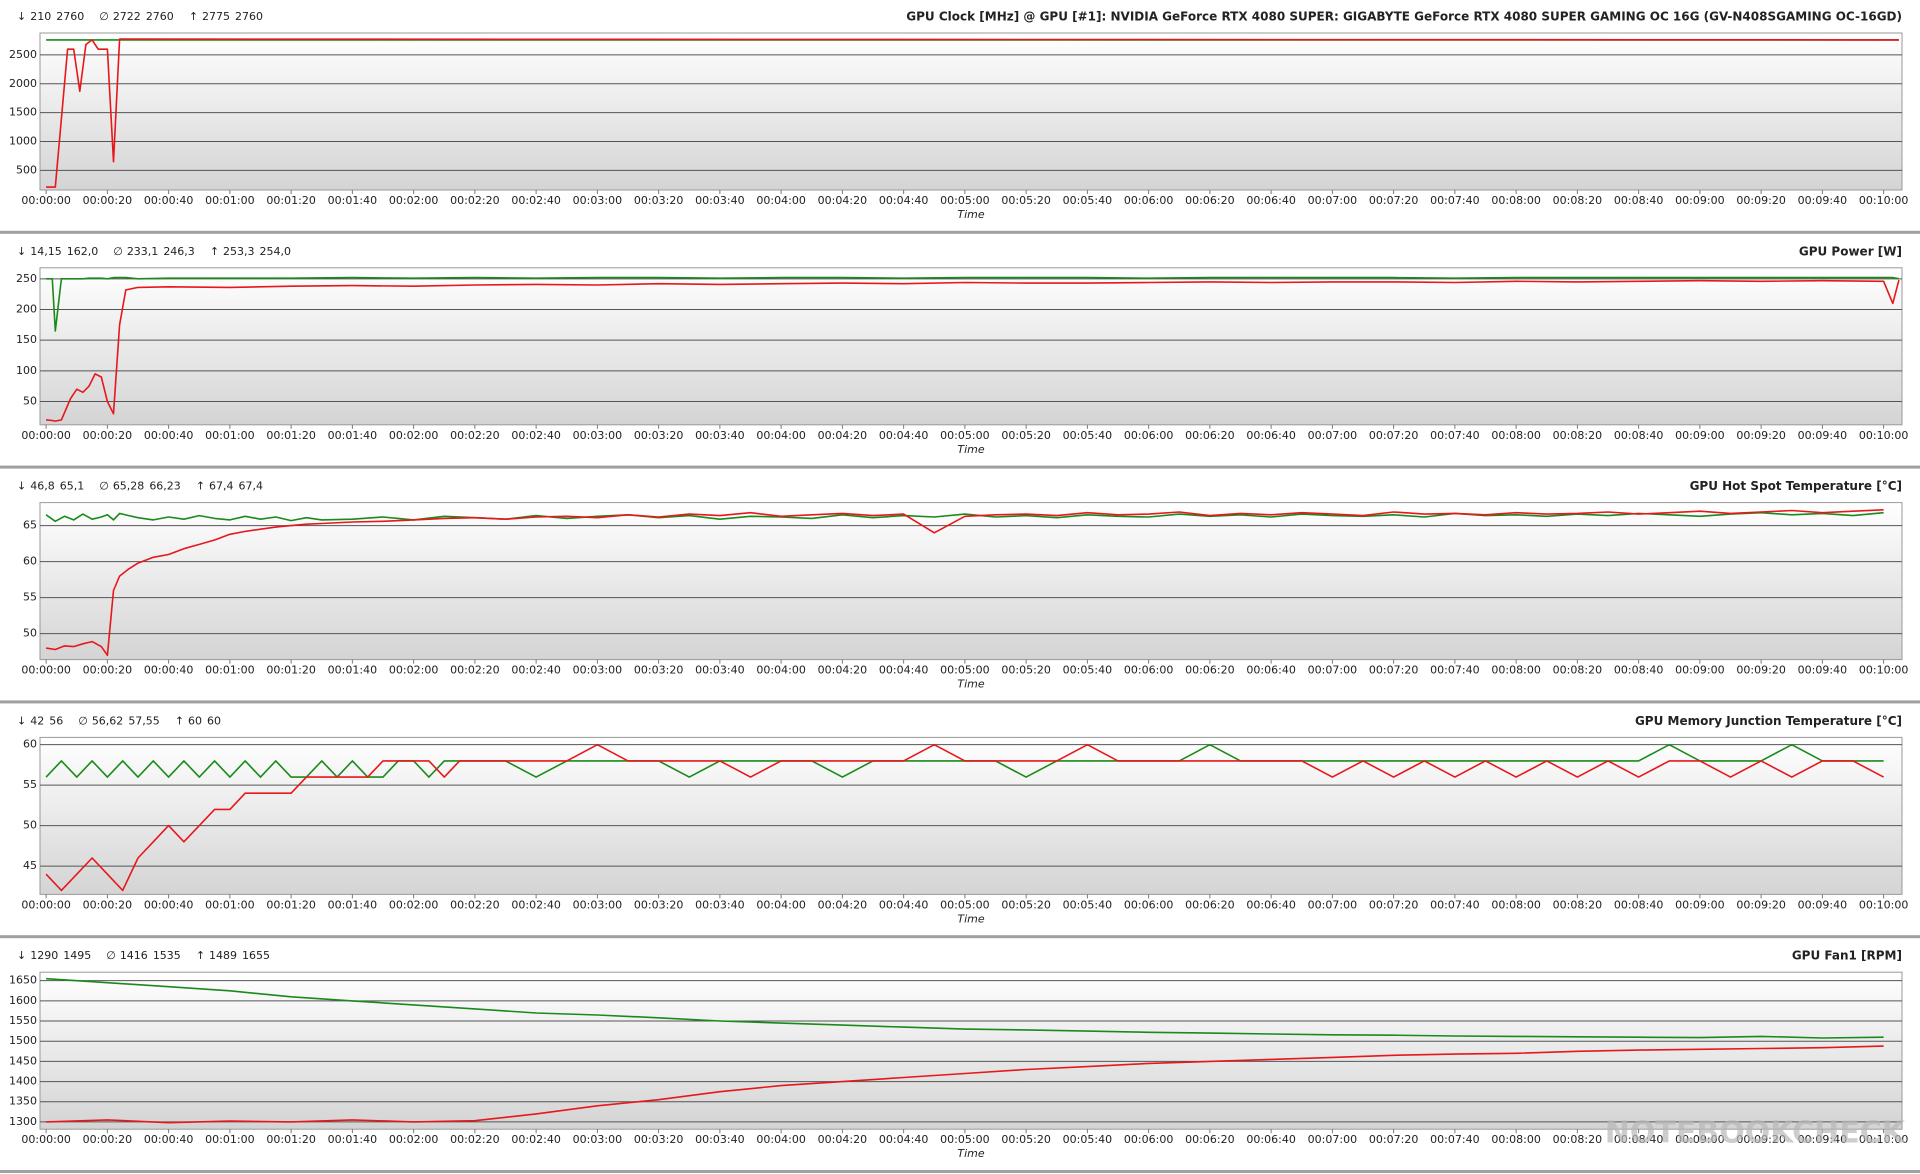 The image size is (1920, 1174). Describe the element at coordinates (23, 1121) in the screenshot. I see `y-tick-label: 1300` at that location.